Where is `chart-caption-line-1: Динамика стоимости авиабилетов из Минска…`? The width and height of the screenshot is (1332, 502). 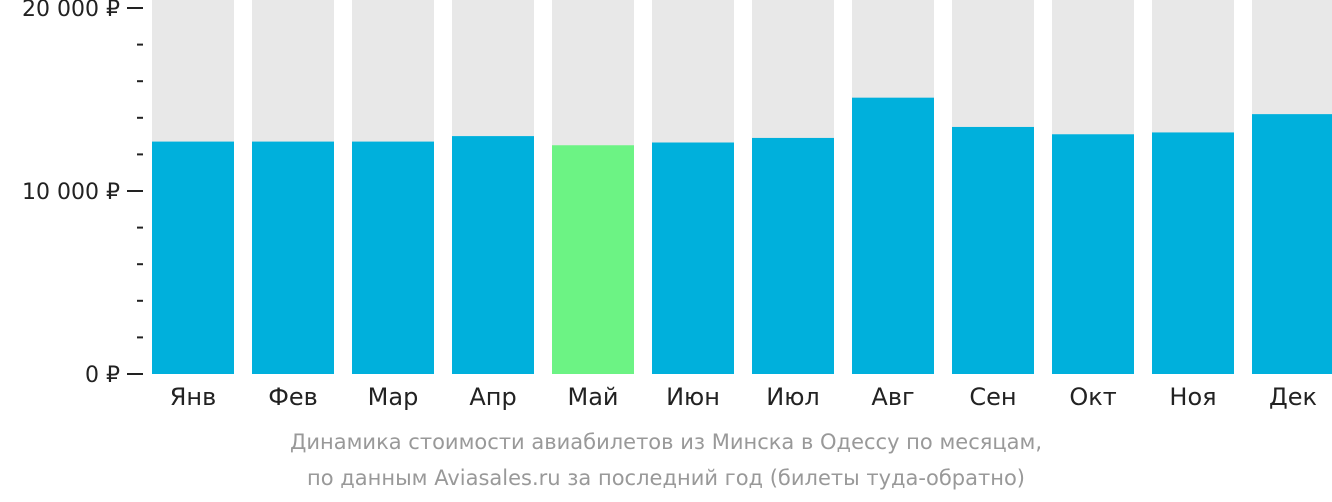
chart-caption-line-1: Динамика стоимости авиабилетов из Минска… is located at coordinates (666, 442).